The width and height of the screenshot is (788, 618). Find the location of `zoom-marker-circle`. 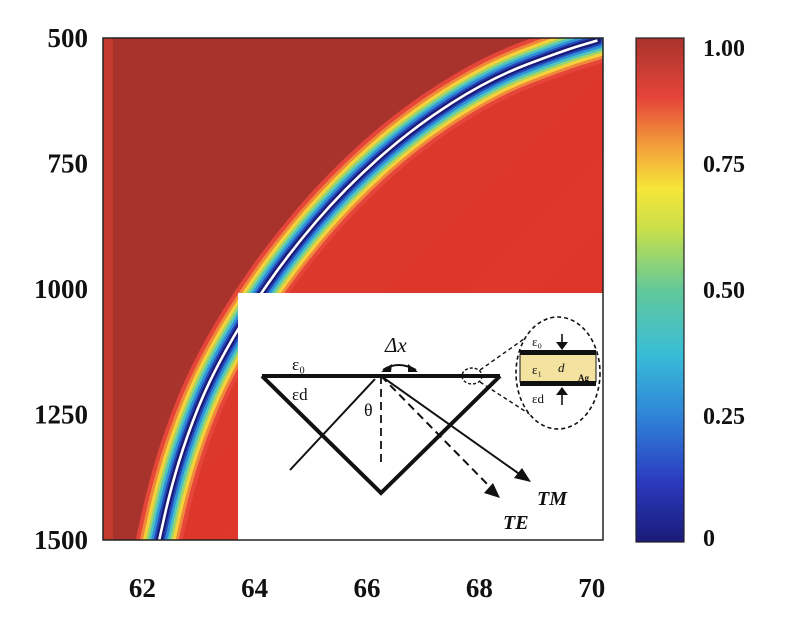

zoom-marker-circle is located at coordinates (472, 376).